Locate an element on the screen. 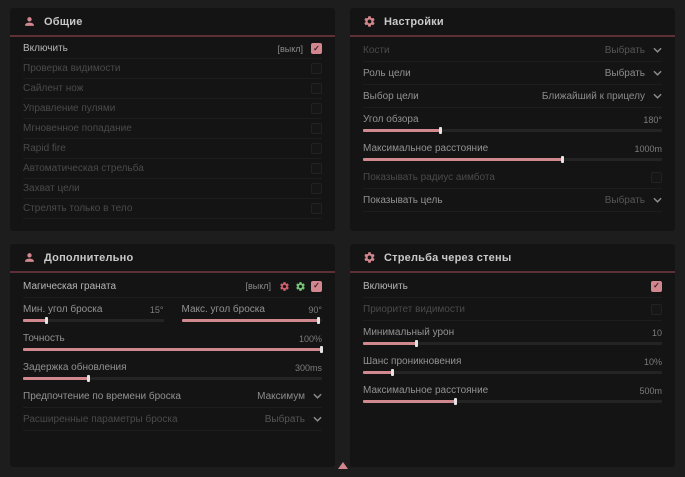  row-label: Показывать цель is located at coordinates (403, 200).